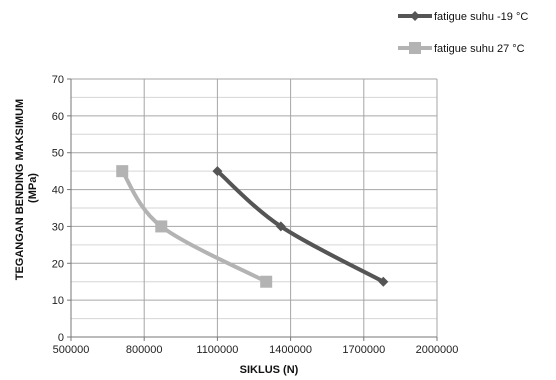  Describe the element at coordinates (58, 154) in the screenshot. I see `y-tick-label: 50` at that location.